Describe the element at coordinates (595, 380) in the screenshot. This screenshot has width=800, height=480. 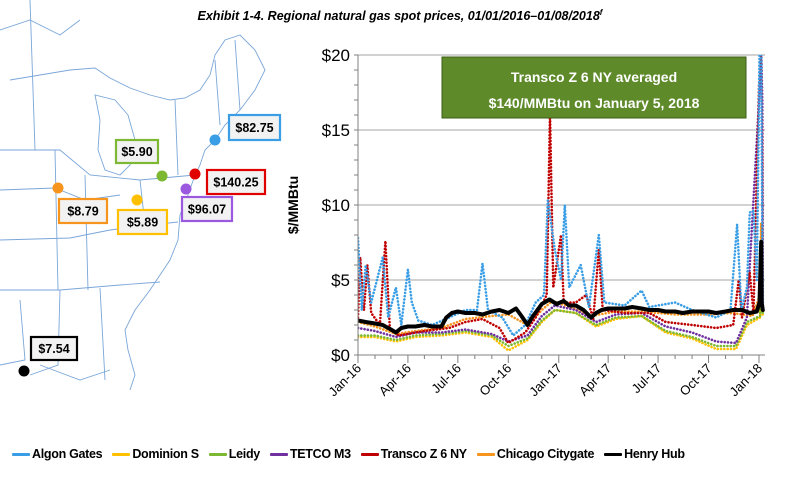
I see `x-tick-label: Apr-17` at that location.